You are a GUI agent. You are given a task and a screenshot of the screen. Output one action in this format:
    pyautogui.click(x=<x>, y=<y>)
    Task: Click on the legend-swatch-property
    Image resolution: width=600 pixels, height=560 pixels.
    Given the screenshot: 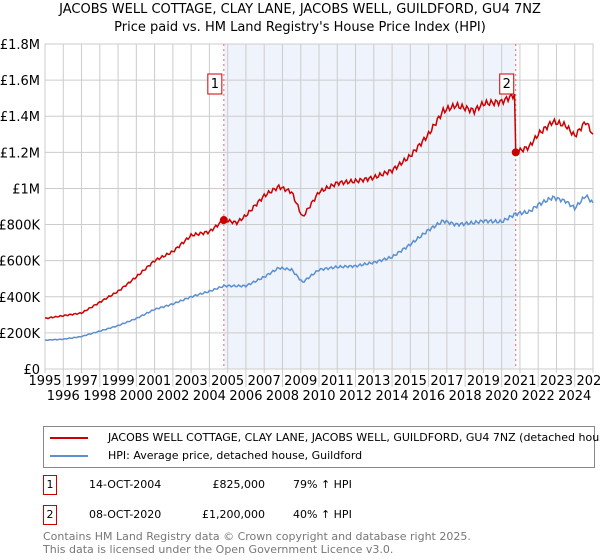 What is the action you would take?
    pyautogui.click(x=69, y=438)
    